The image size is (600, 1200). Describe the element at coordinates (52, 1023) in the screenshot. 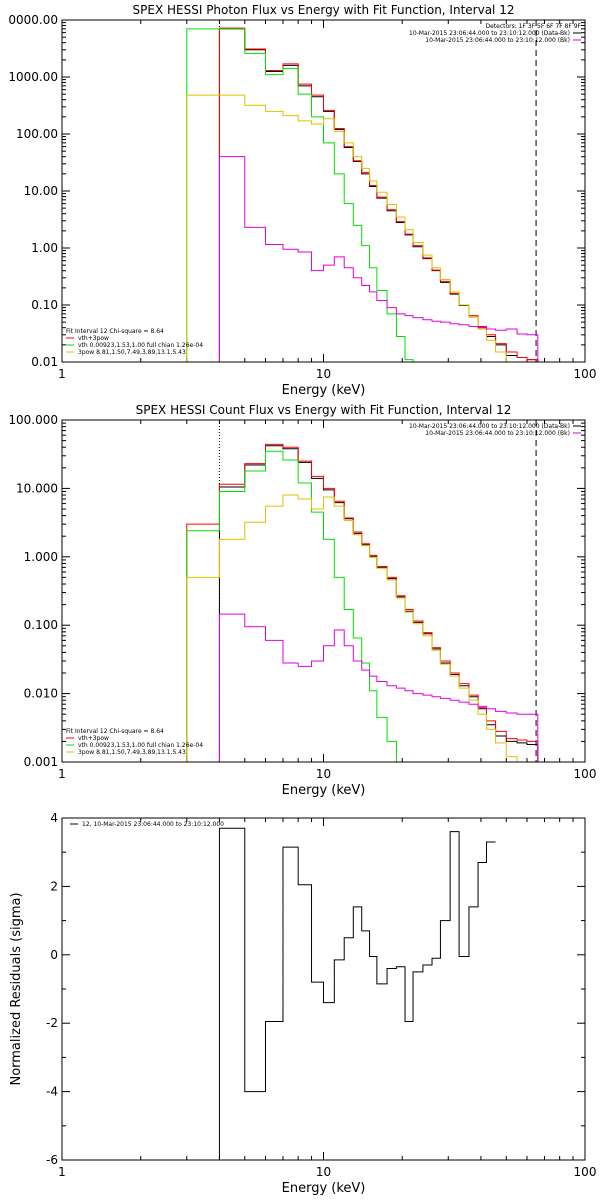

I see `y-tick-label: -2` at that location.